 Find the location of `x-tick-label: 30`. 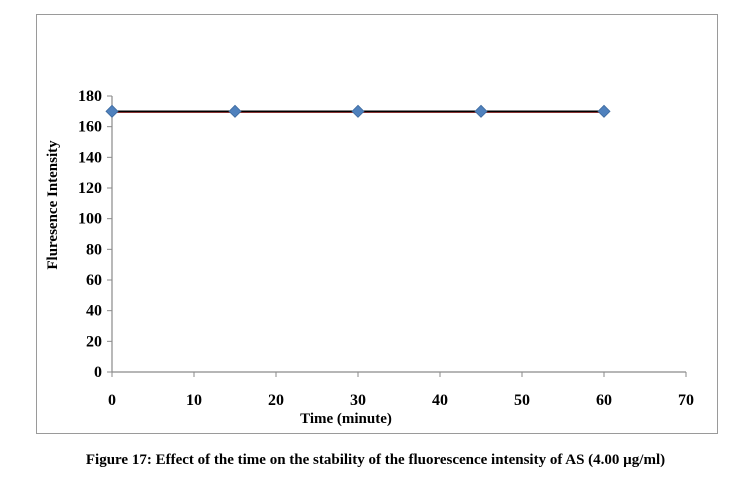

x-tick-label: 30 is located at coordinates (358, 400).